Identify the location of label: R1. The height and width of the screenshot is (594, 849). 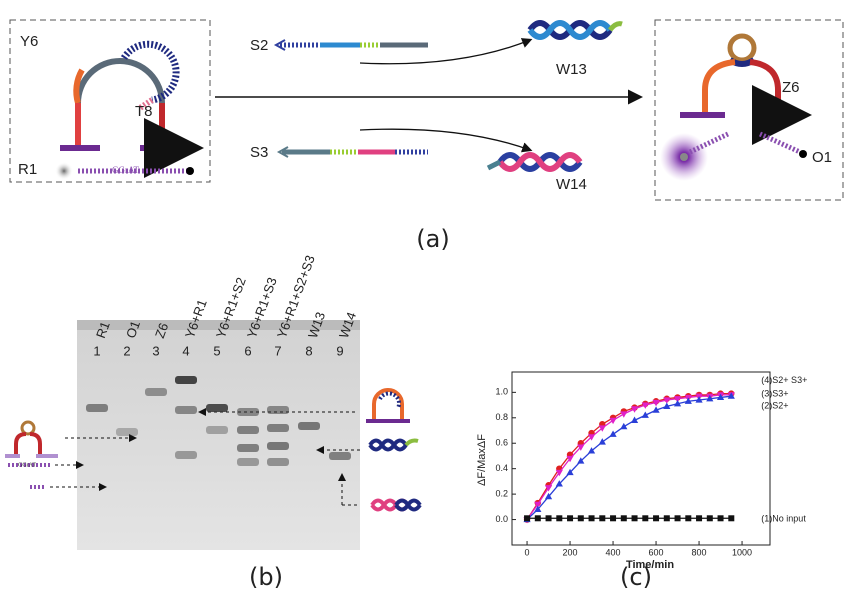
(27, 169).